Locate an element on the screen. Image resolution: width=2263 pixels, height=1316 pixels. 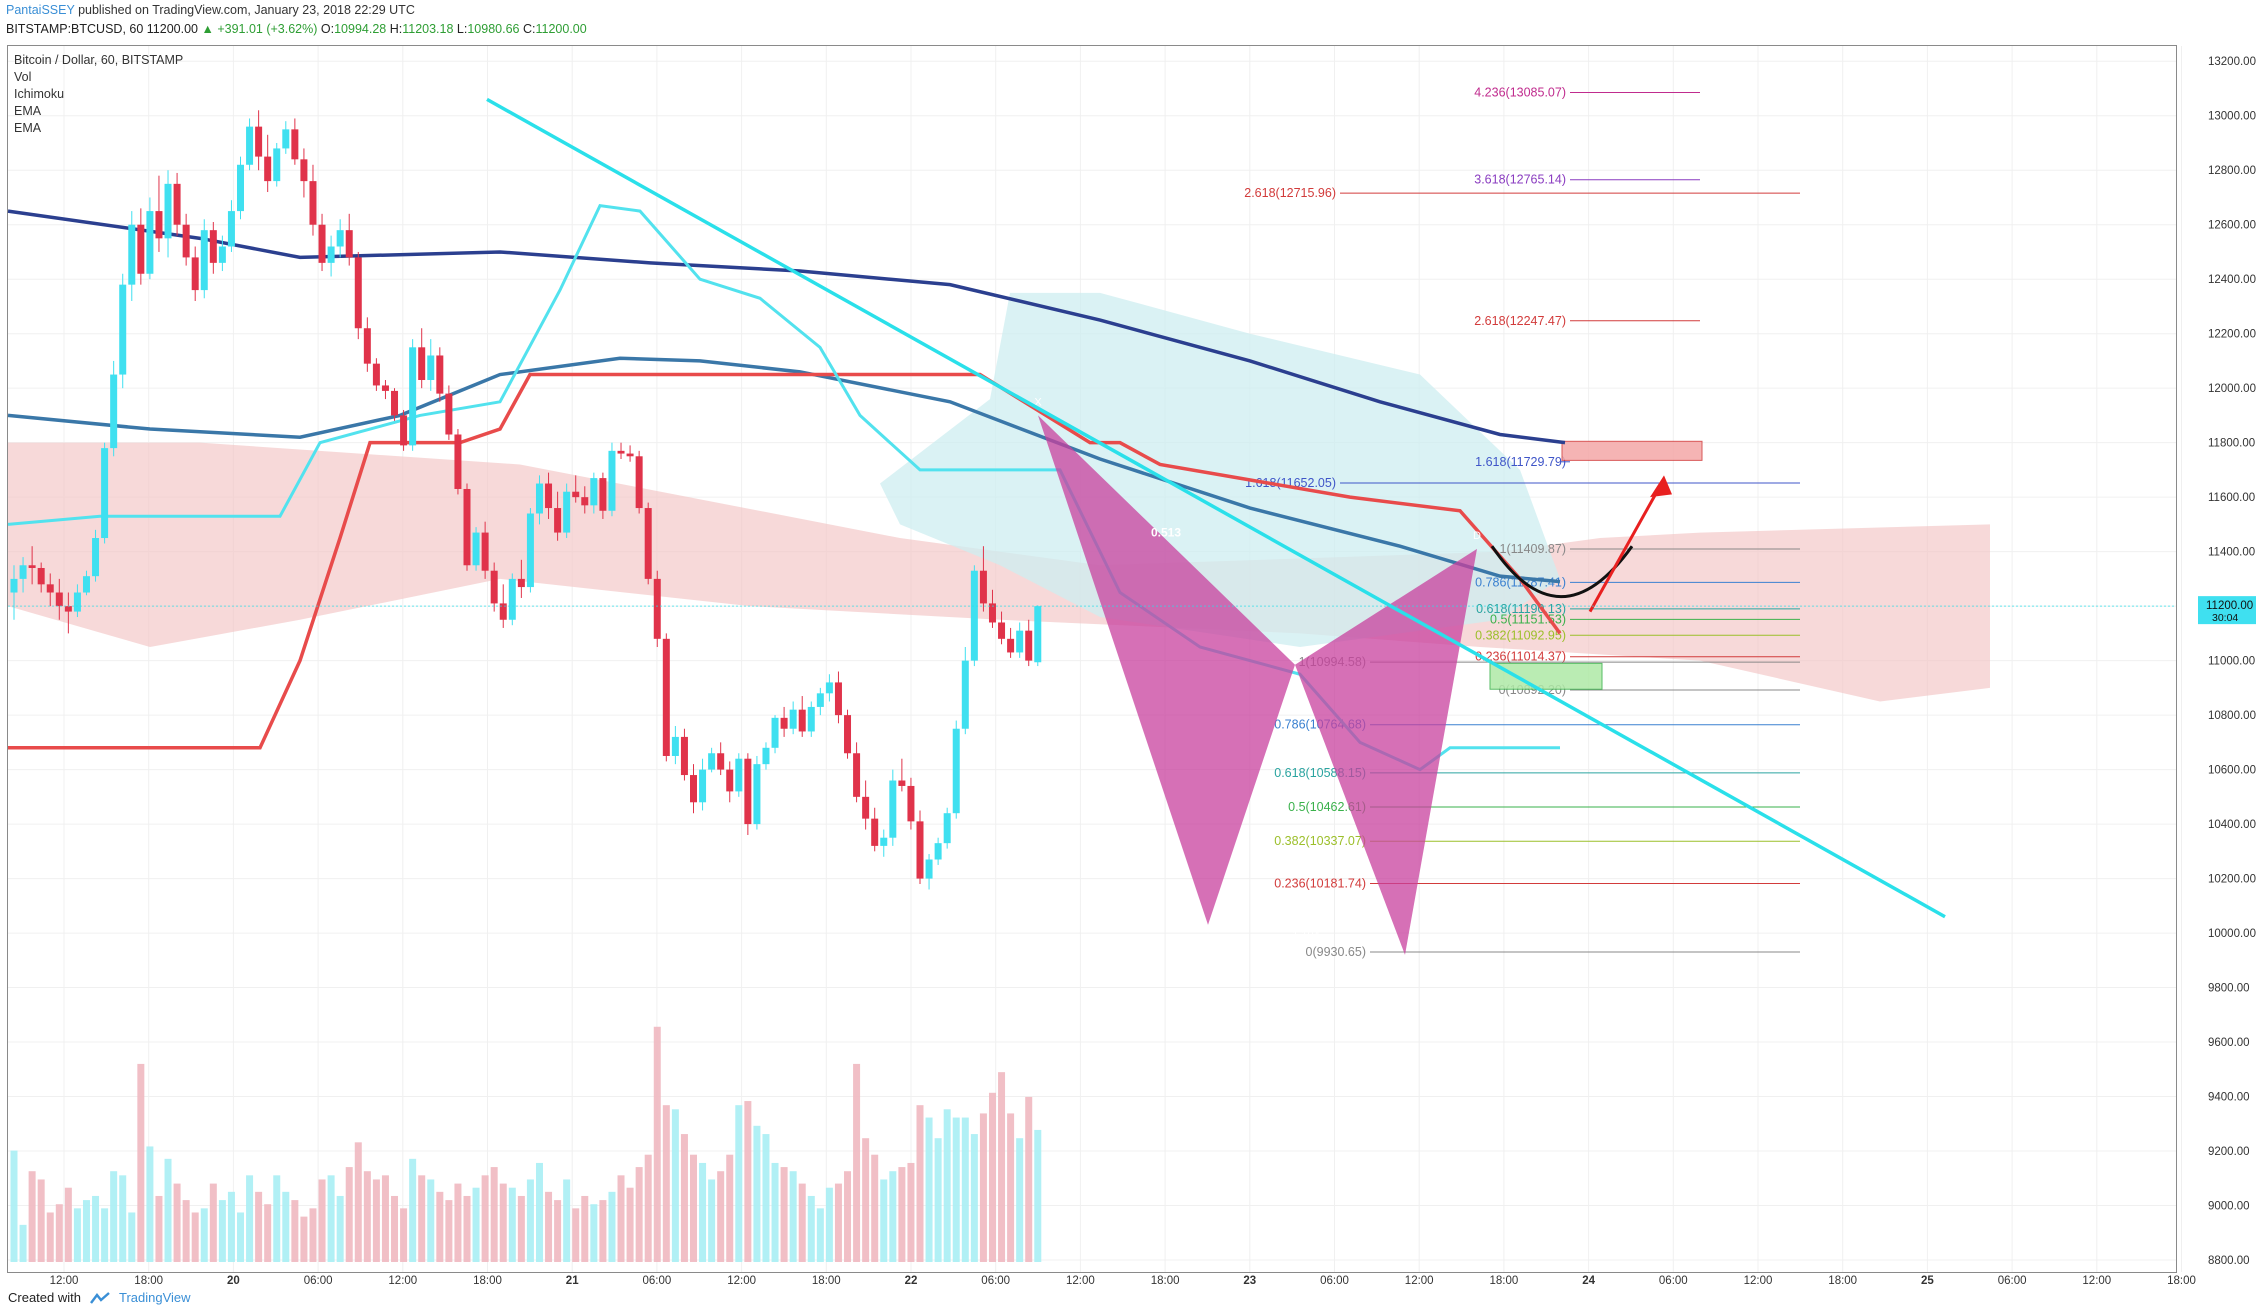
legend-ema-1: EMA is located at coordinates (28, 111).